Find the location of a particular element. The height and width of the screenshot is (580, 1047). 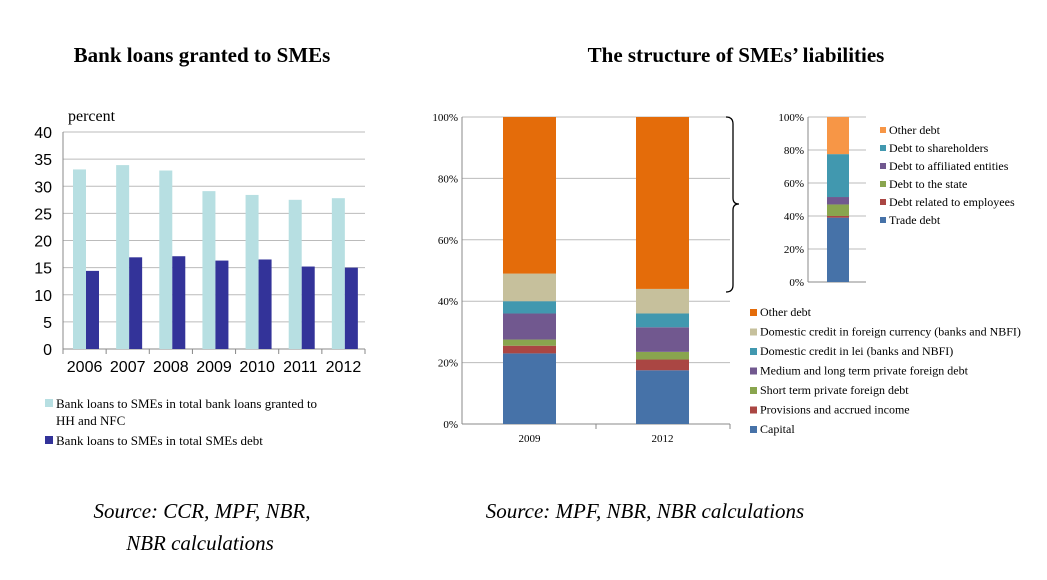

x-tick-label: 2010 is located at coordinates (257, 367).